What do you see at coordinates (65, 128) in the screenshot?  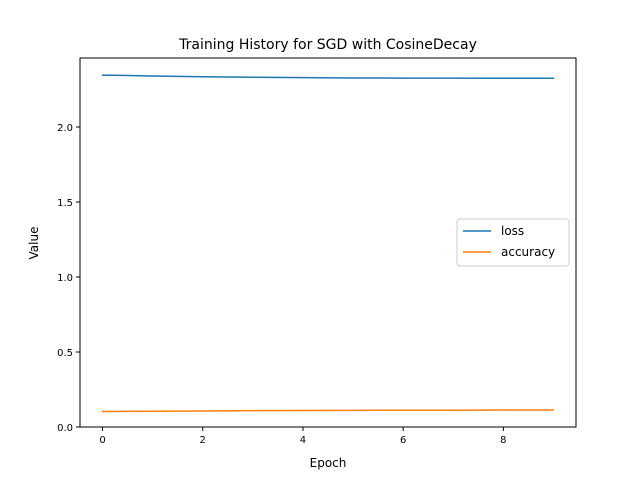 I see `y-tick-label: 2.0` at bounding box center [65, 128].